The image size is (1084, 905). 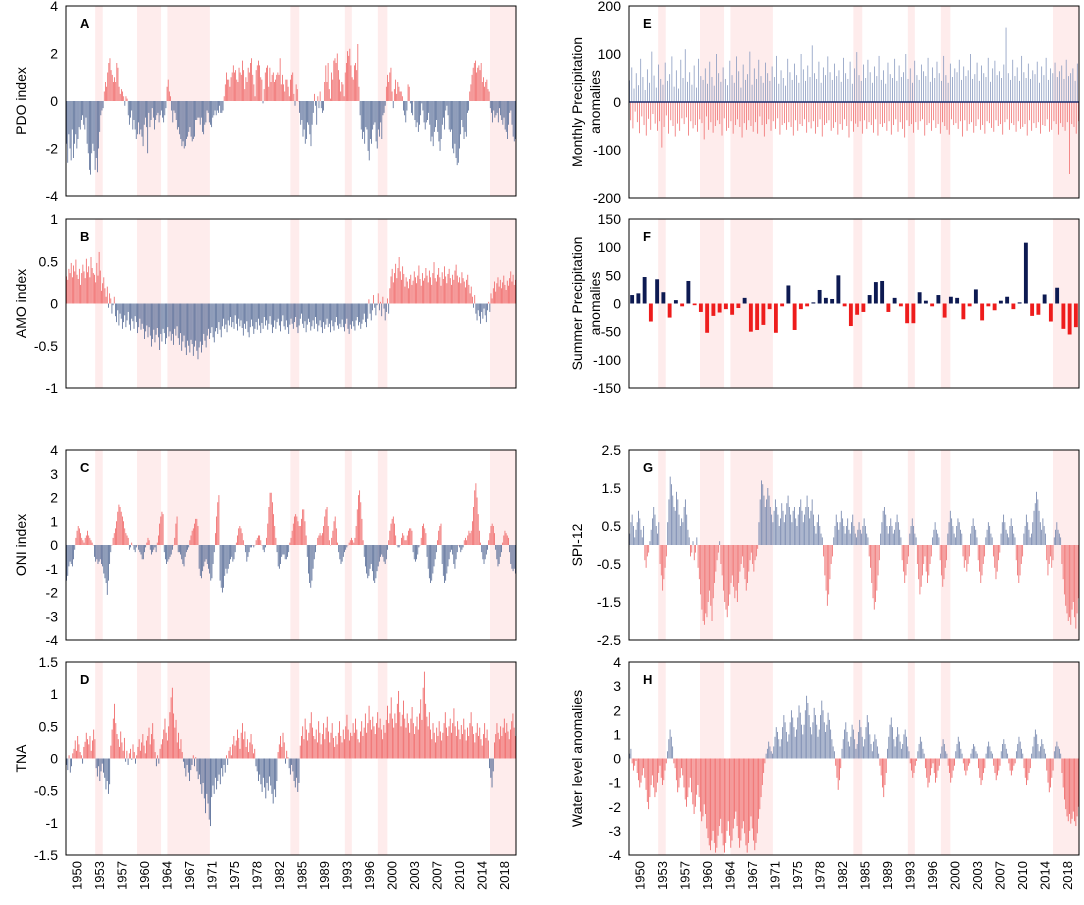 What do you see at coordinates (586, 304) in the screenshot?
I see `y-axis-label: Summer Precipitation anomalies` at bounding box center [586, 304].